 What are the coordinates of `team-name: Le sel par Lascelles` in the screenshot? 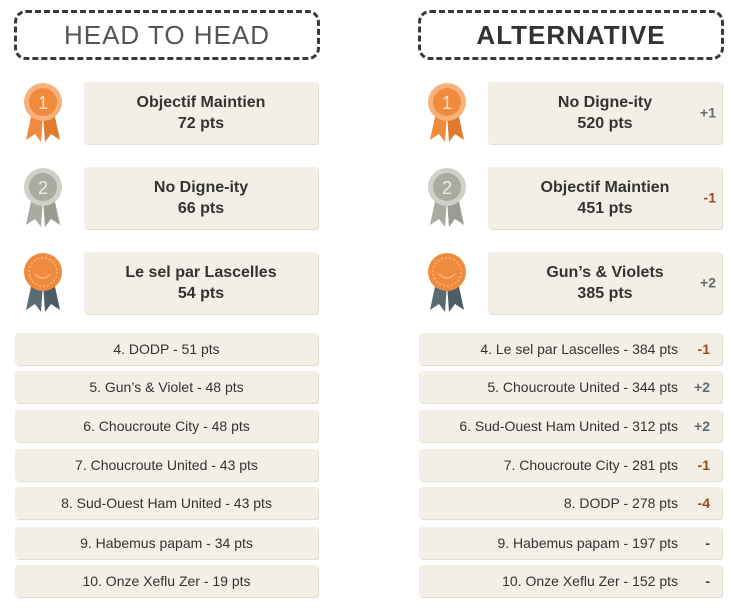 It's located at (201, 272).